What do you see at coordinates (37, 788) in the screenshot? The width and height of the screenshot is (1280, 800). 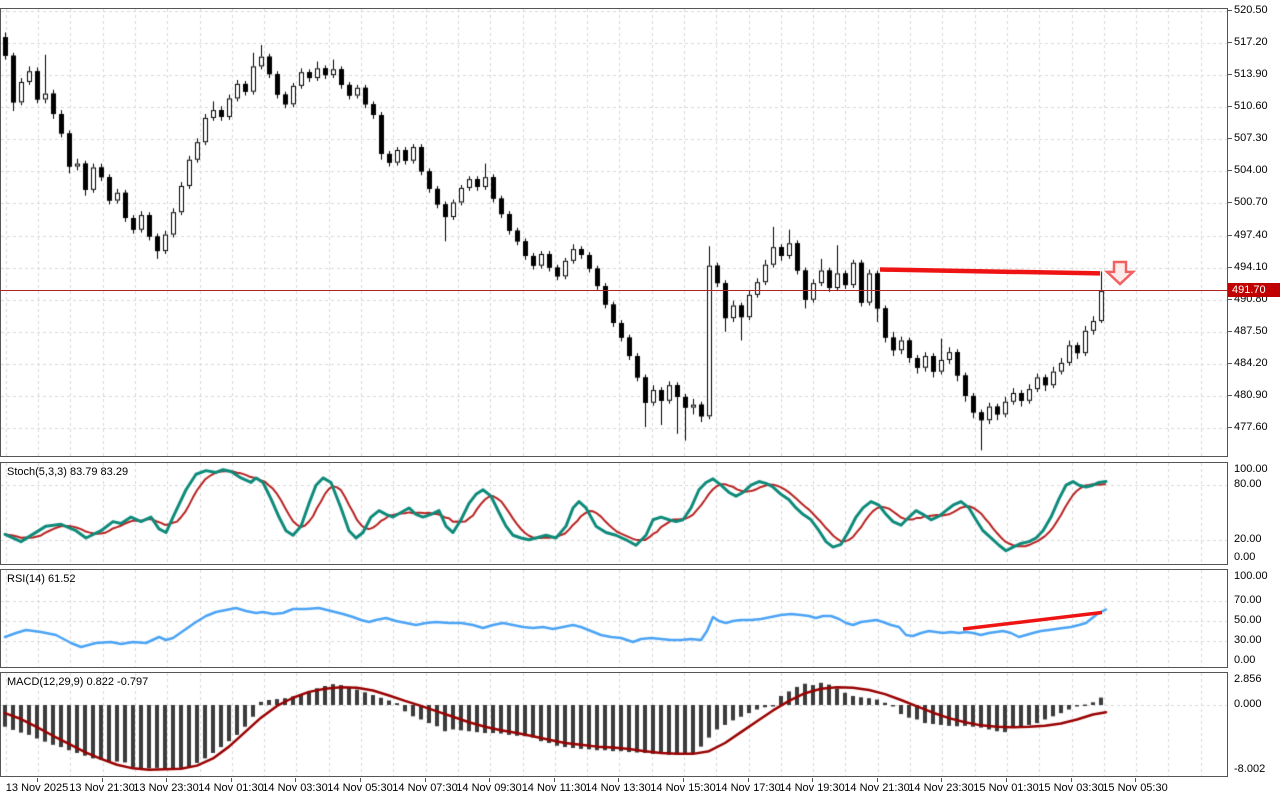 I see `time-axis-label: 13 Nov 2025` at bounding box center [37, 788].